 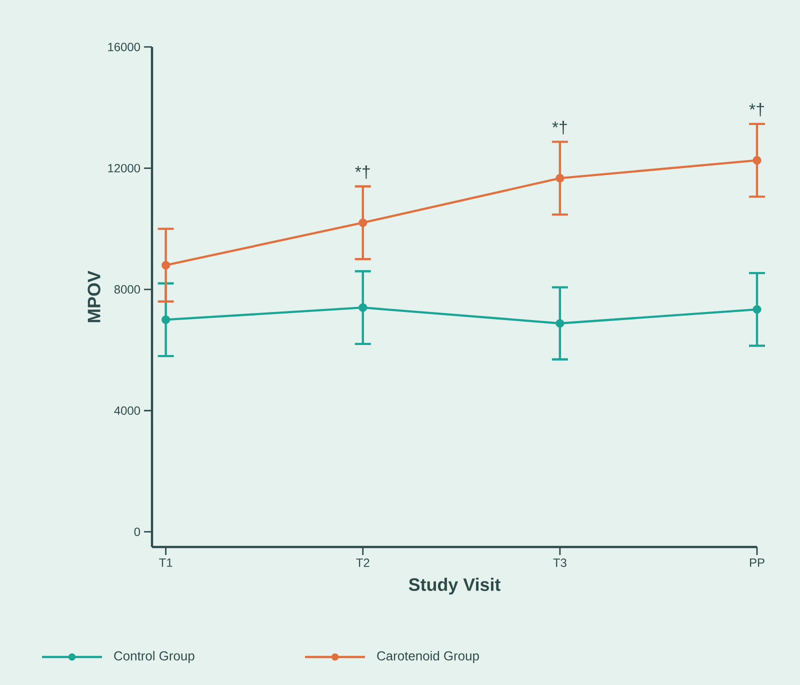 I want to click on y-axis-title: MPOV, so click(x=94, y=296).